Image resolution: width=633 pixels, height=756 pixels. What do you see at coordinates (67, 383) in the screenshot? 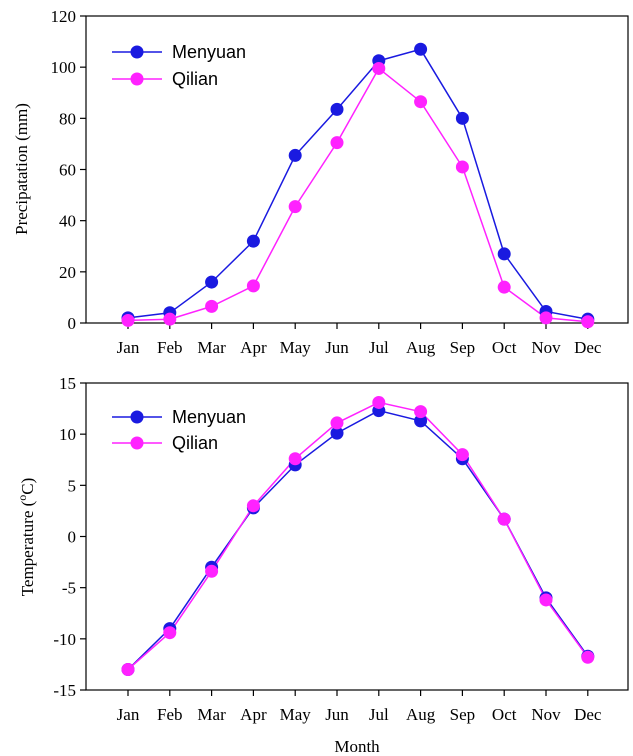
I see `y-tick-label: 15` at bounding box center [67, 383].